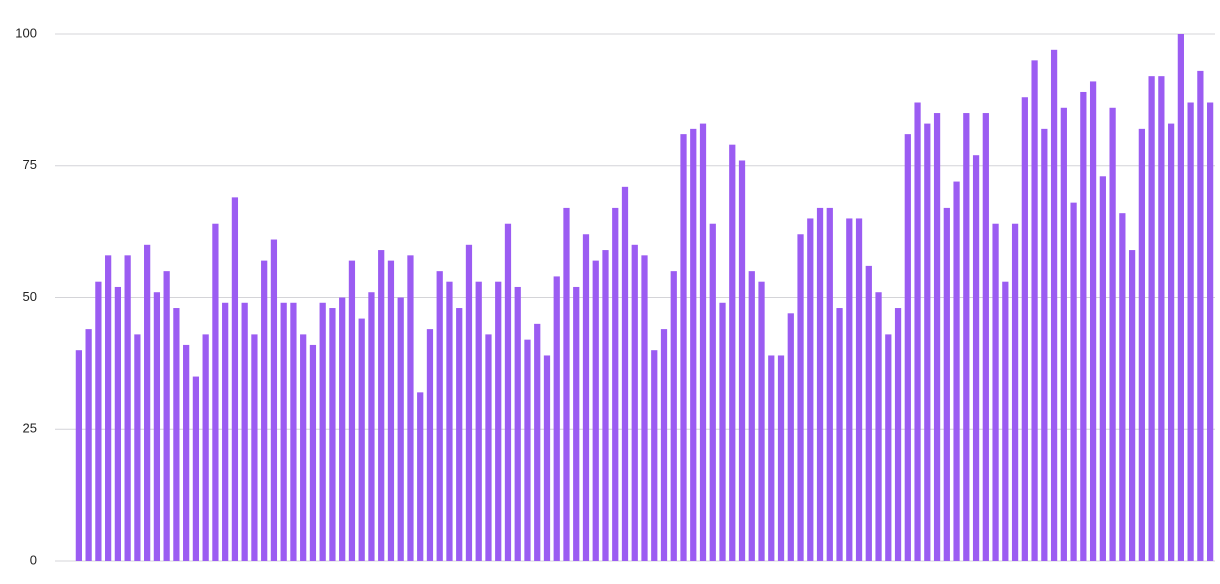 The width and height of the screenshot is (1220, 584). Describe the element at coordinates (30, 164) in the screenshot. I see `y-tick-label: 75` at that location.